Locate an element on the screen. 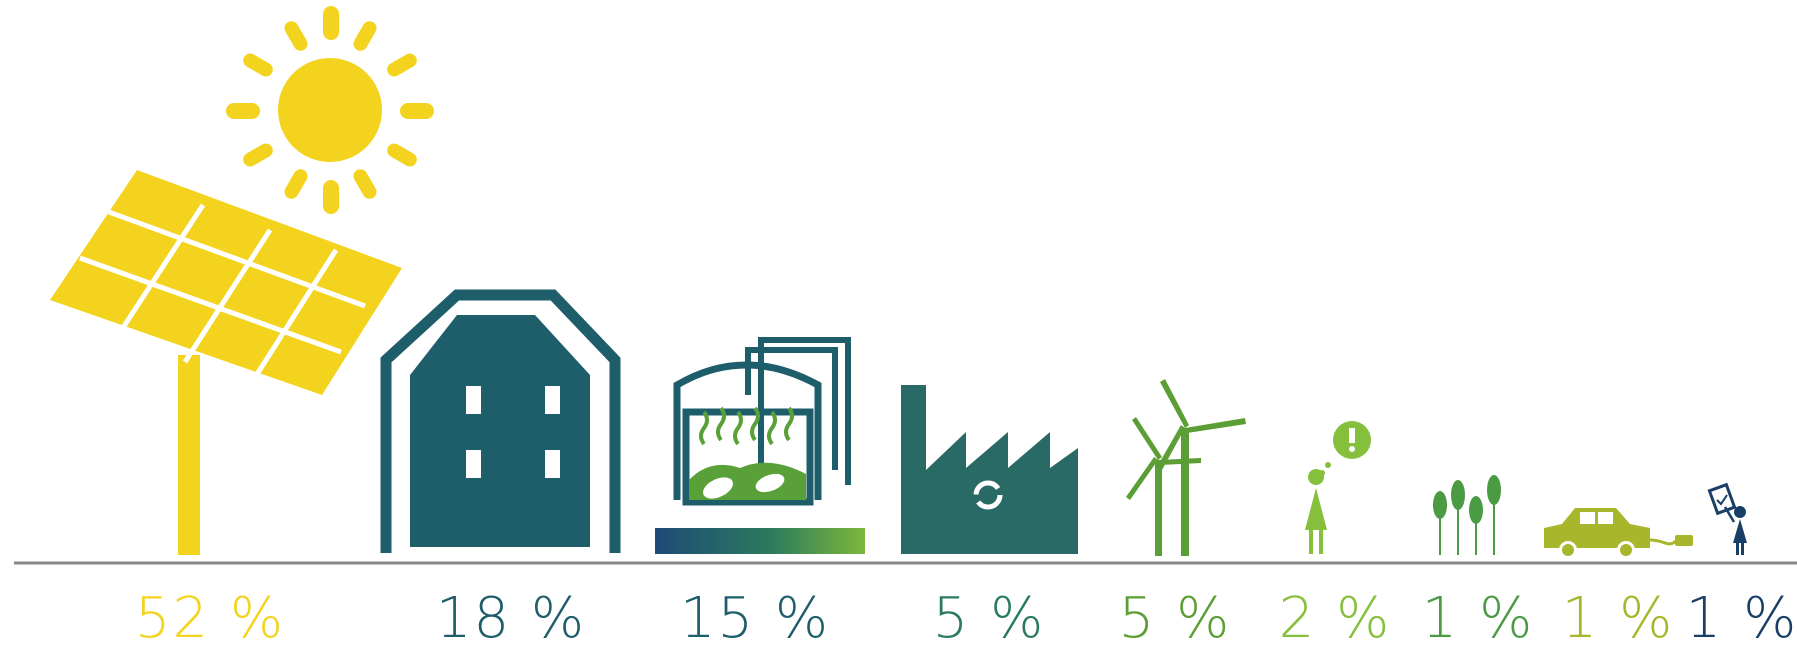 The width and height of the screenshot is (1797, 654). percentage-labels: 52 % 18 % 15 % 5 % 5 % 2 % 1 % 1 % 1 % is located at coordinates (966, 618).